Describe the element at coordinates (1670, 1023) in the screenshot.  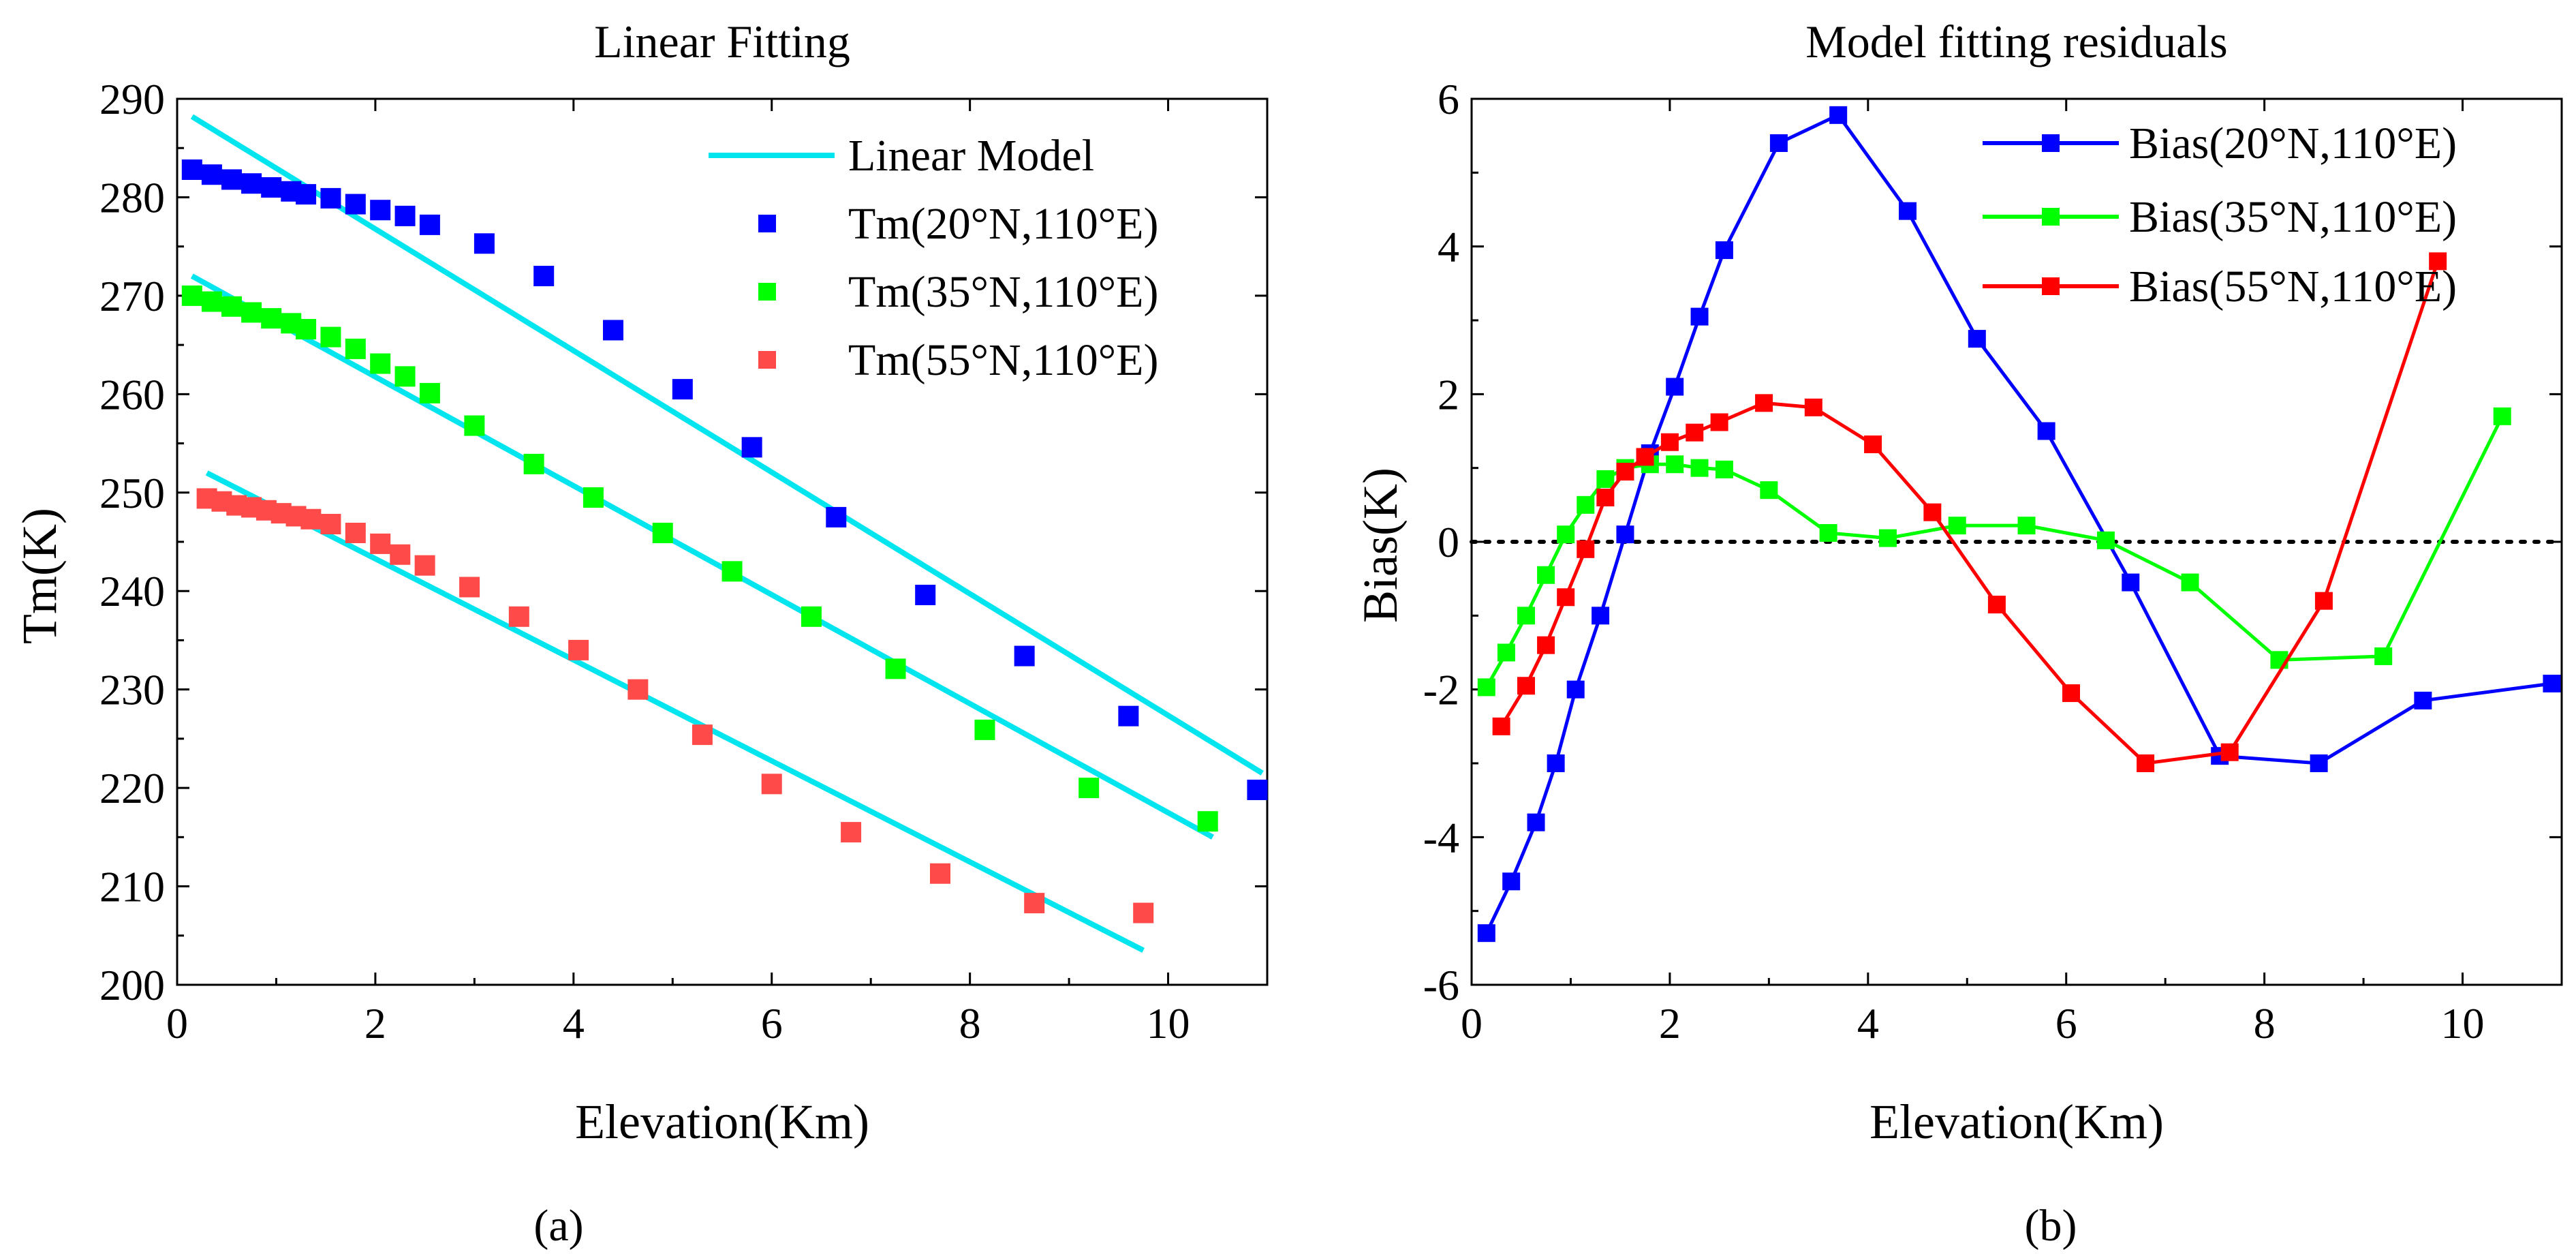
I see `panel-b-x-tick-label-2: 2` at that location.